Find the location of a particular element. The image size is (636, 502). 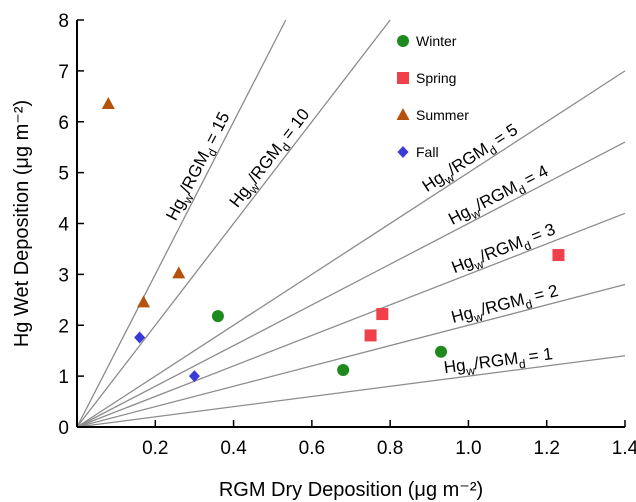

y-tick-label: 5 is located at coordinates (63, 174).